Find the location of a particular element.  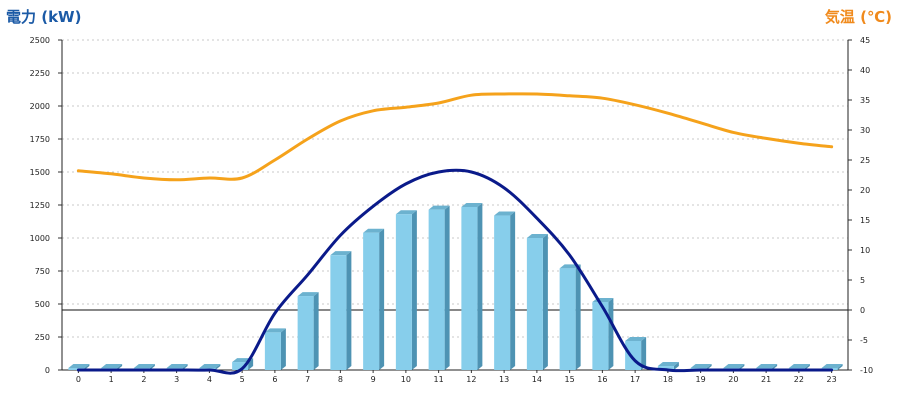

x-tick-label: 17 is located at coordinates (635, 379).